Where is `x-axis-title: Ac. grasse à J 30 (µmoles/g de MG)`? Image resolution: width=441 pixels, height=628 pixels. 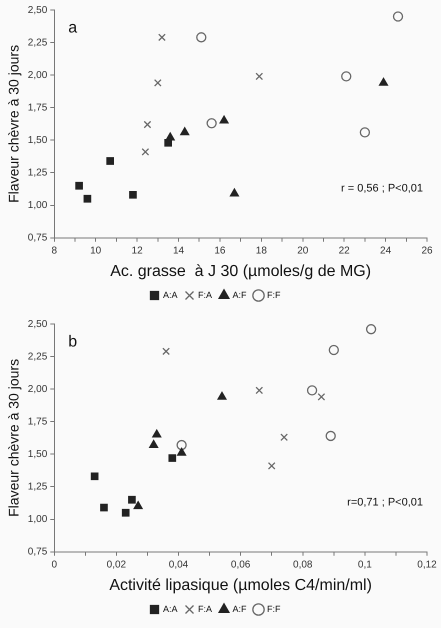 x-axis-title: Ac. grasse à J 30 (µmoles/g de MG) is located at coordinates (241, 271).